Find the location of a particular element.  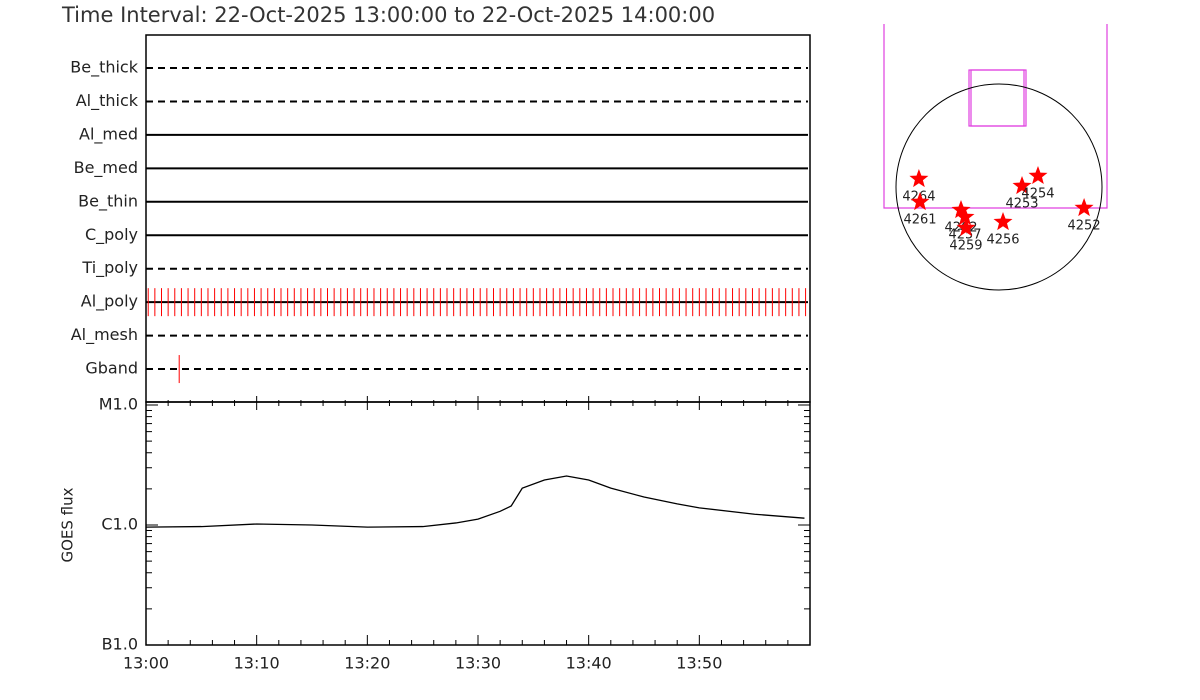

fov-region is located at coordinates (995, 116).